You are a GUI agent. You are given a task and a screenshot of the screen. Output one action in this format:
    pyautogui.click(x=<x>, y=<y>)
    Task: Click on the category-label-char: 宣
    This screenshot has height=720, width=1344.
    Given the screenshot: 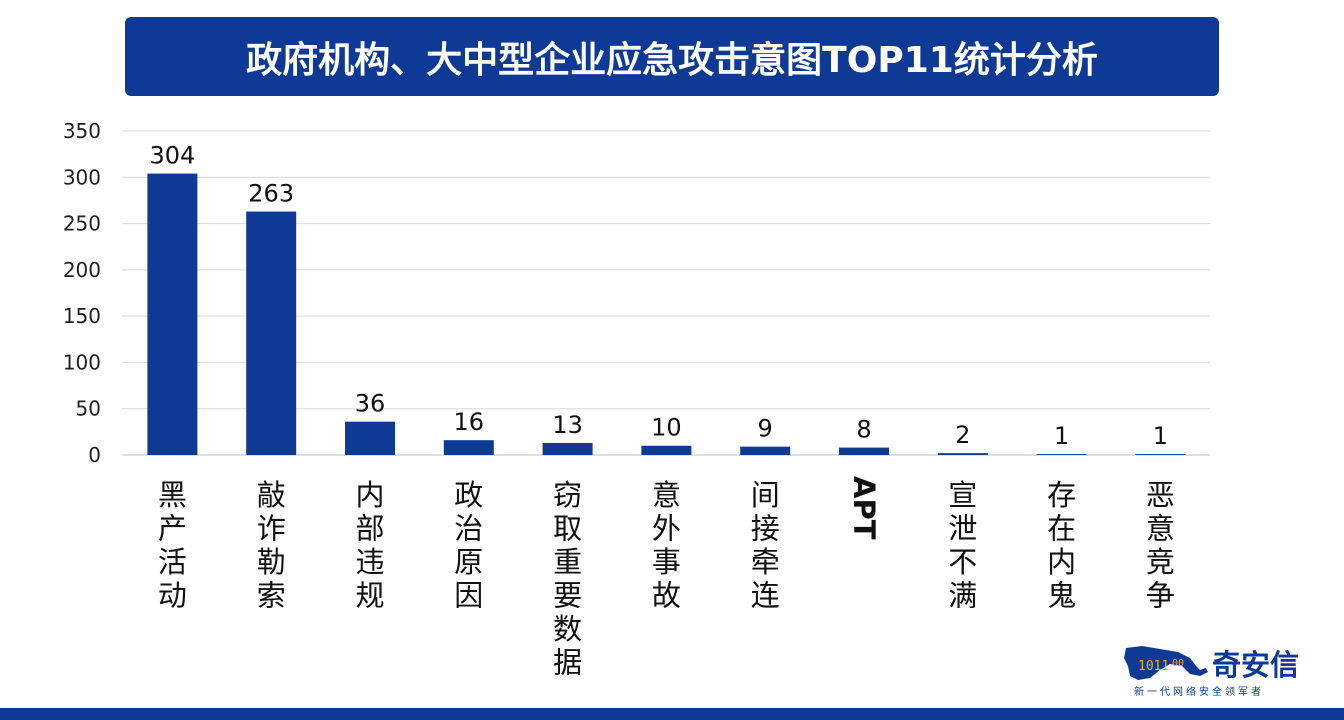 What is the action you would take?
    pyautogui.click(x=962, y=495)
    